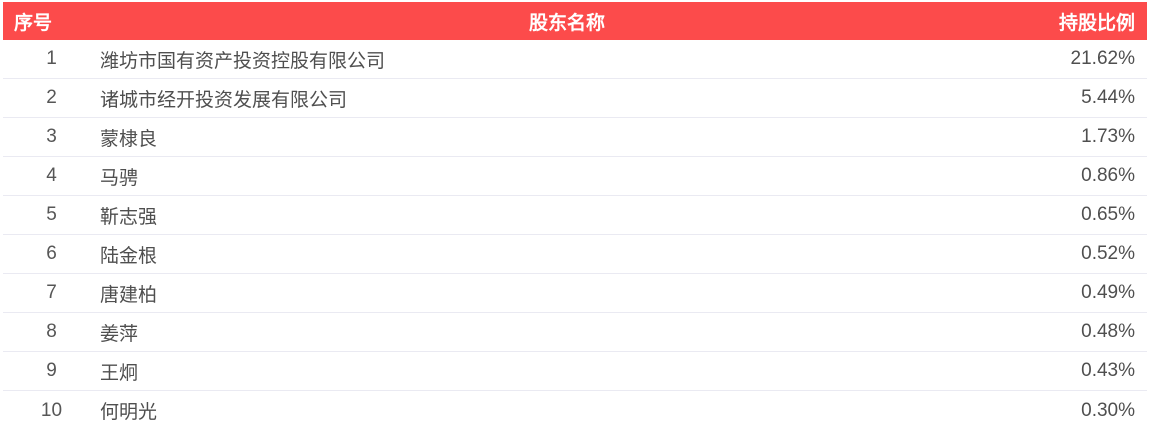 Image resolution: width=1150 pixels, height=430 pixels. I want to click on shareholding-ratio: 0.30%, so click(1108, 410).